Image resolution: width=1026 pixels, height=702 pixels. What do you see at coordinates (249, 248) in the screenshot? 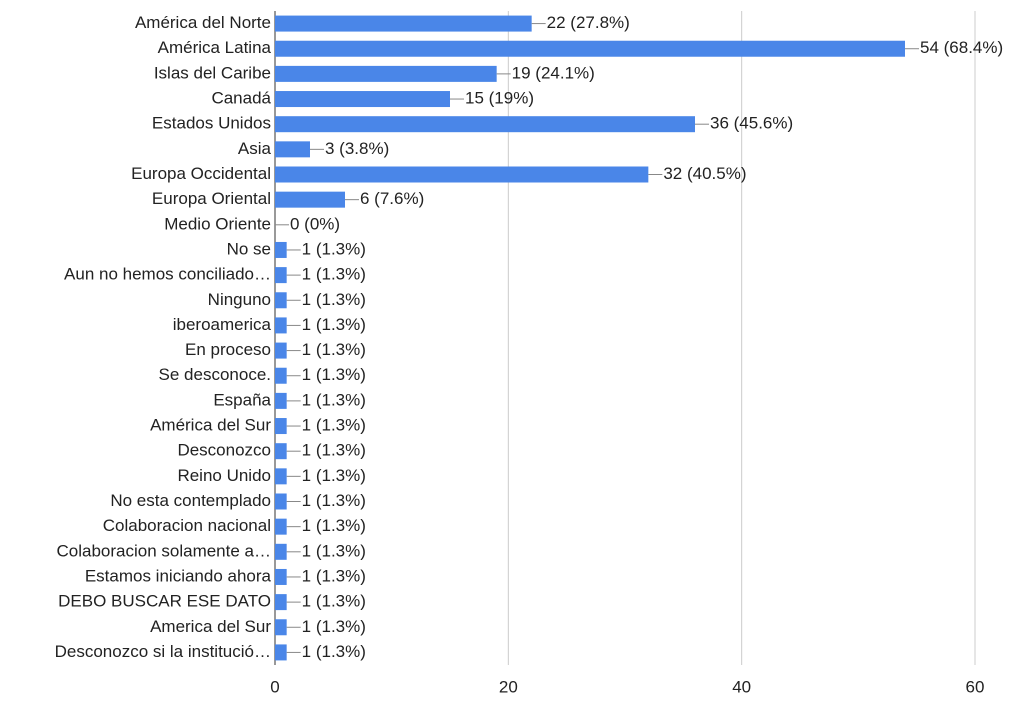
I see `y-tick-label: No se` at bounding box center [249, 248].